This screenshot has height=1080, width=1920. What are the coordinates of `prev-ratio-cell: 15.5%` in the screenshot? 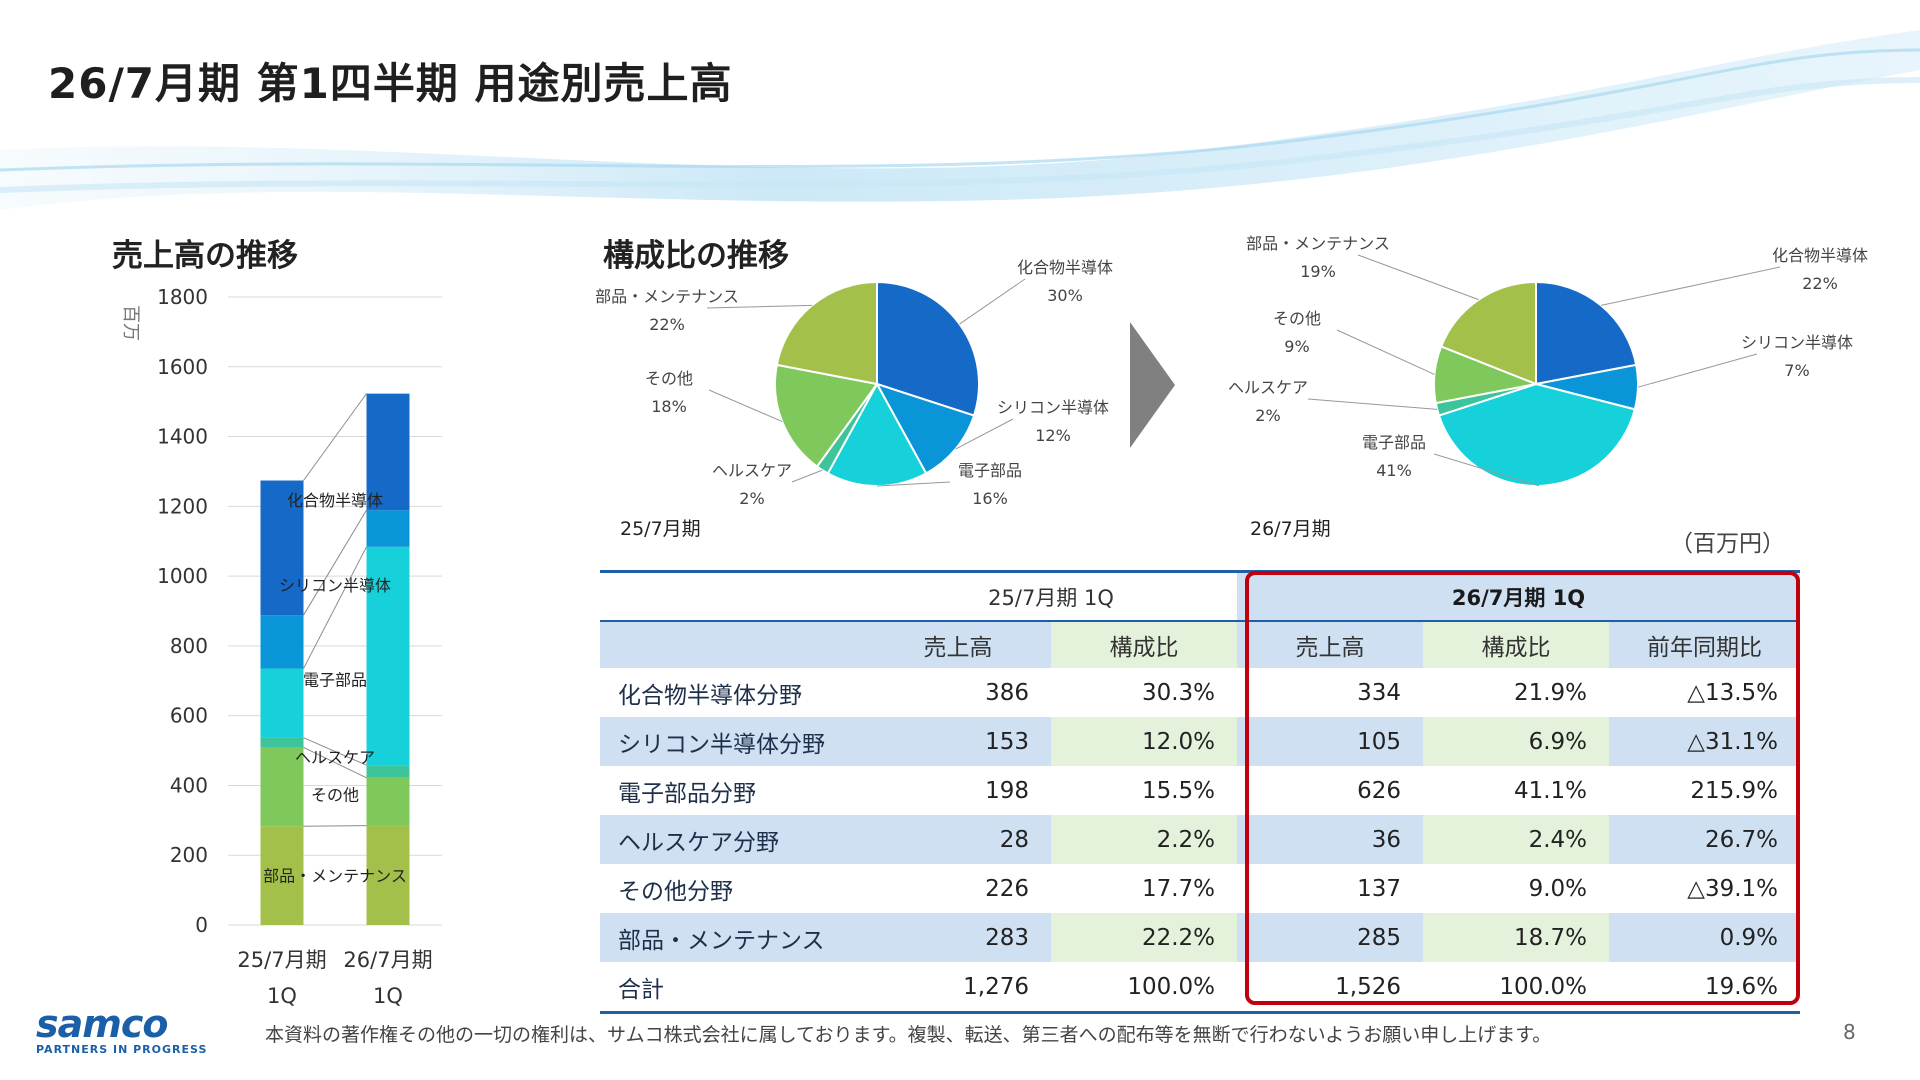 It's located at (1144, 790).